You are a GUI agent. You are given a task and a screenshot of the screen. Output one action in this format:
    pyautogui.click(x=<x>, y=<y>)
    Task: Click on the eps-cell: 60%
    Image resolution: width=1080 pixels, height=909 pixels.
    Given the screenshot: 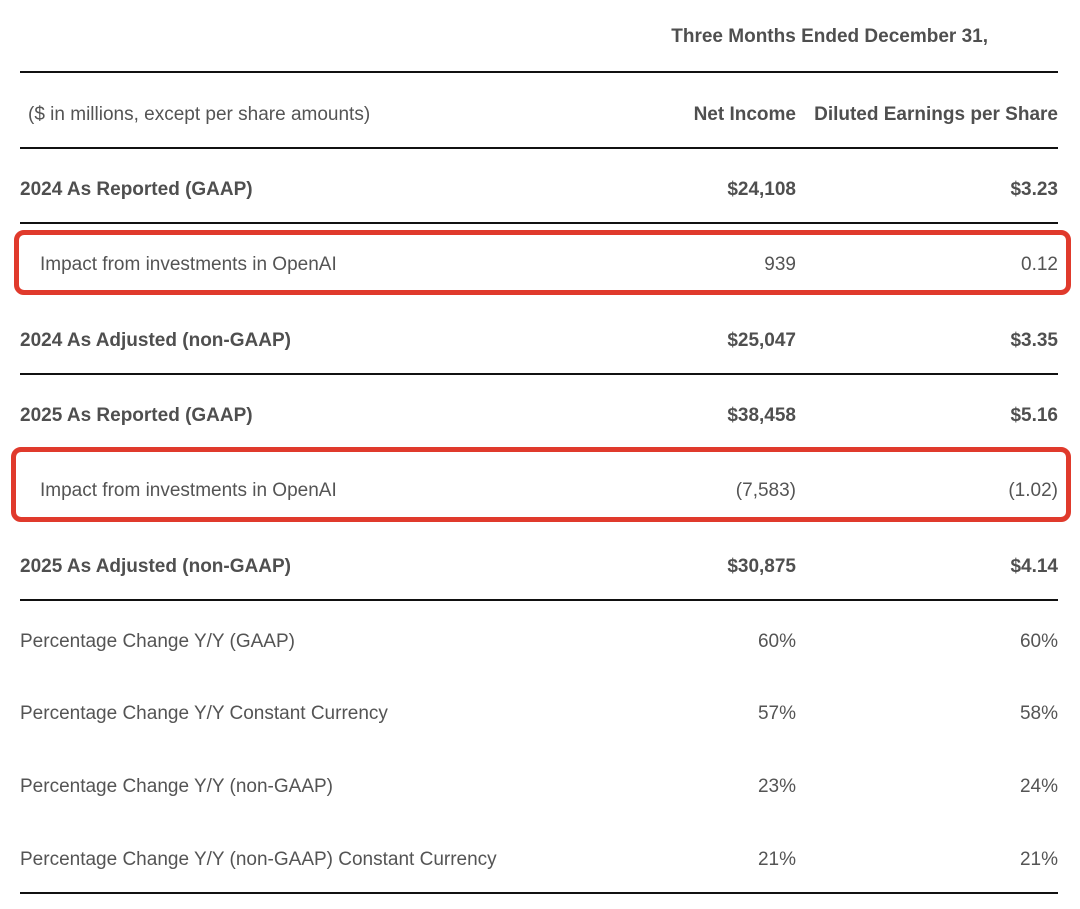 What is the action you would take?
    pyautogui.click(x=1038, y=641)
    